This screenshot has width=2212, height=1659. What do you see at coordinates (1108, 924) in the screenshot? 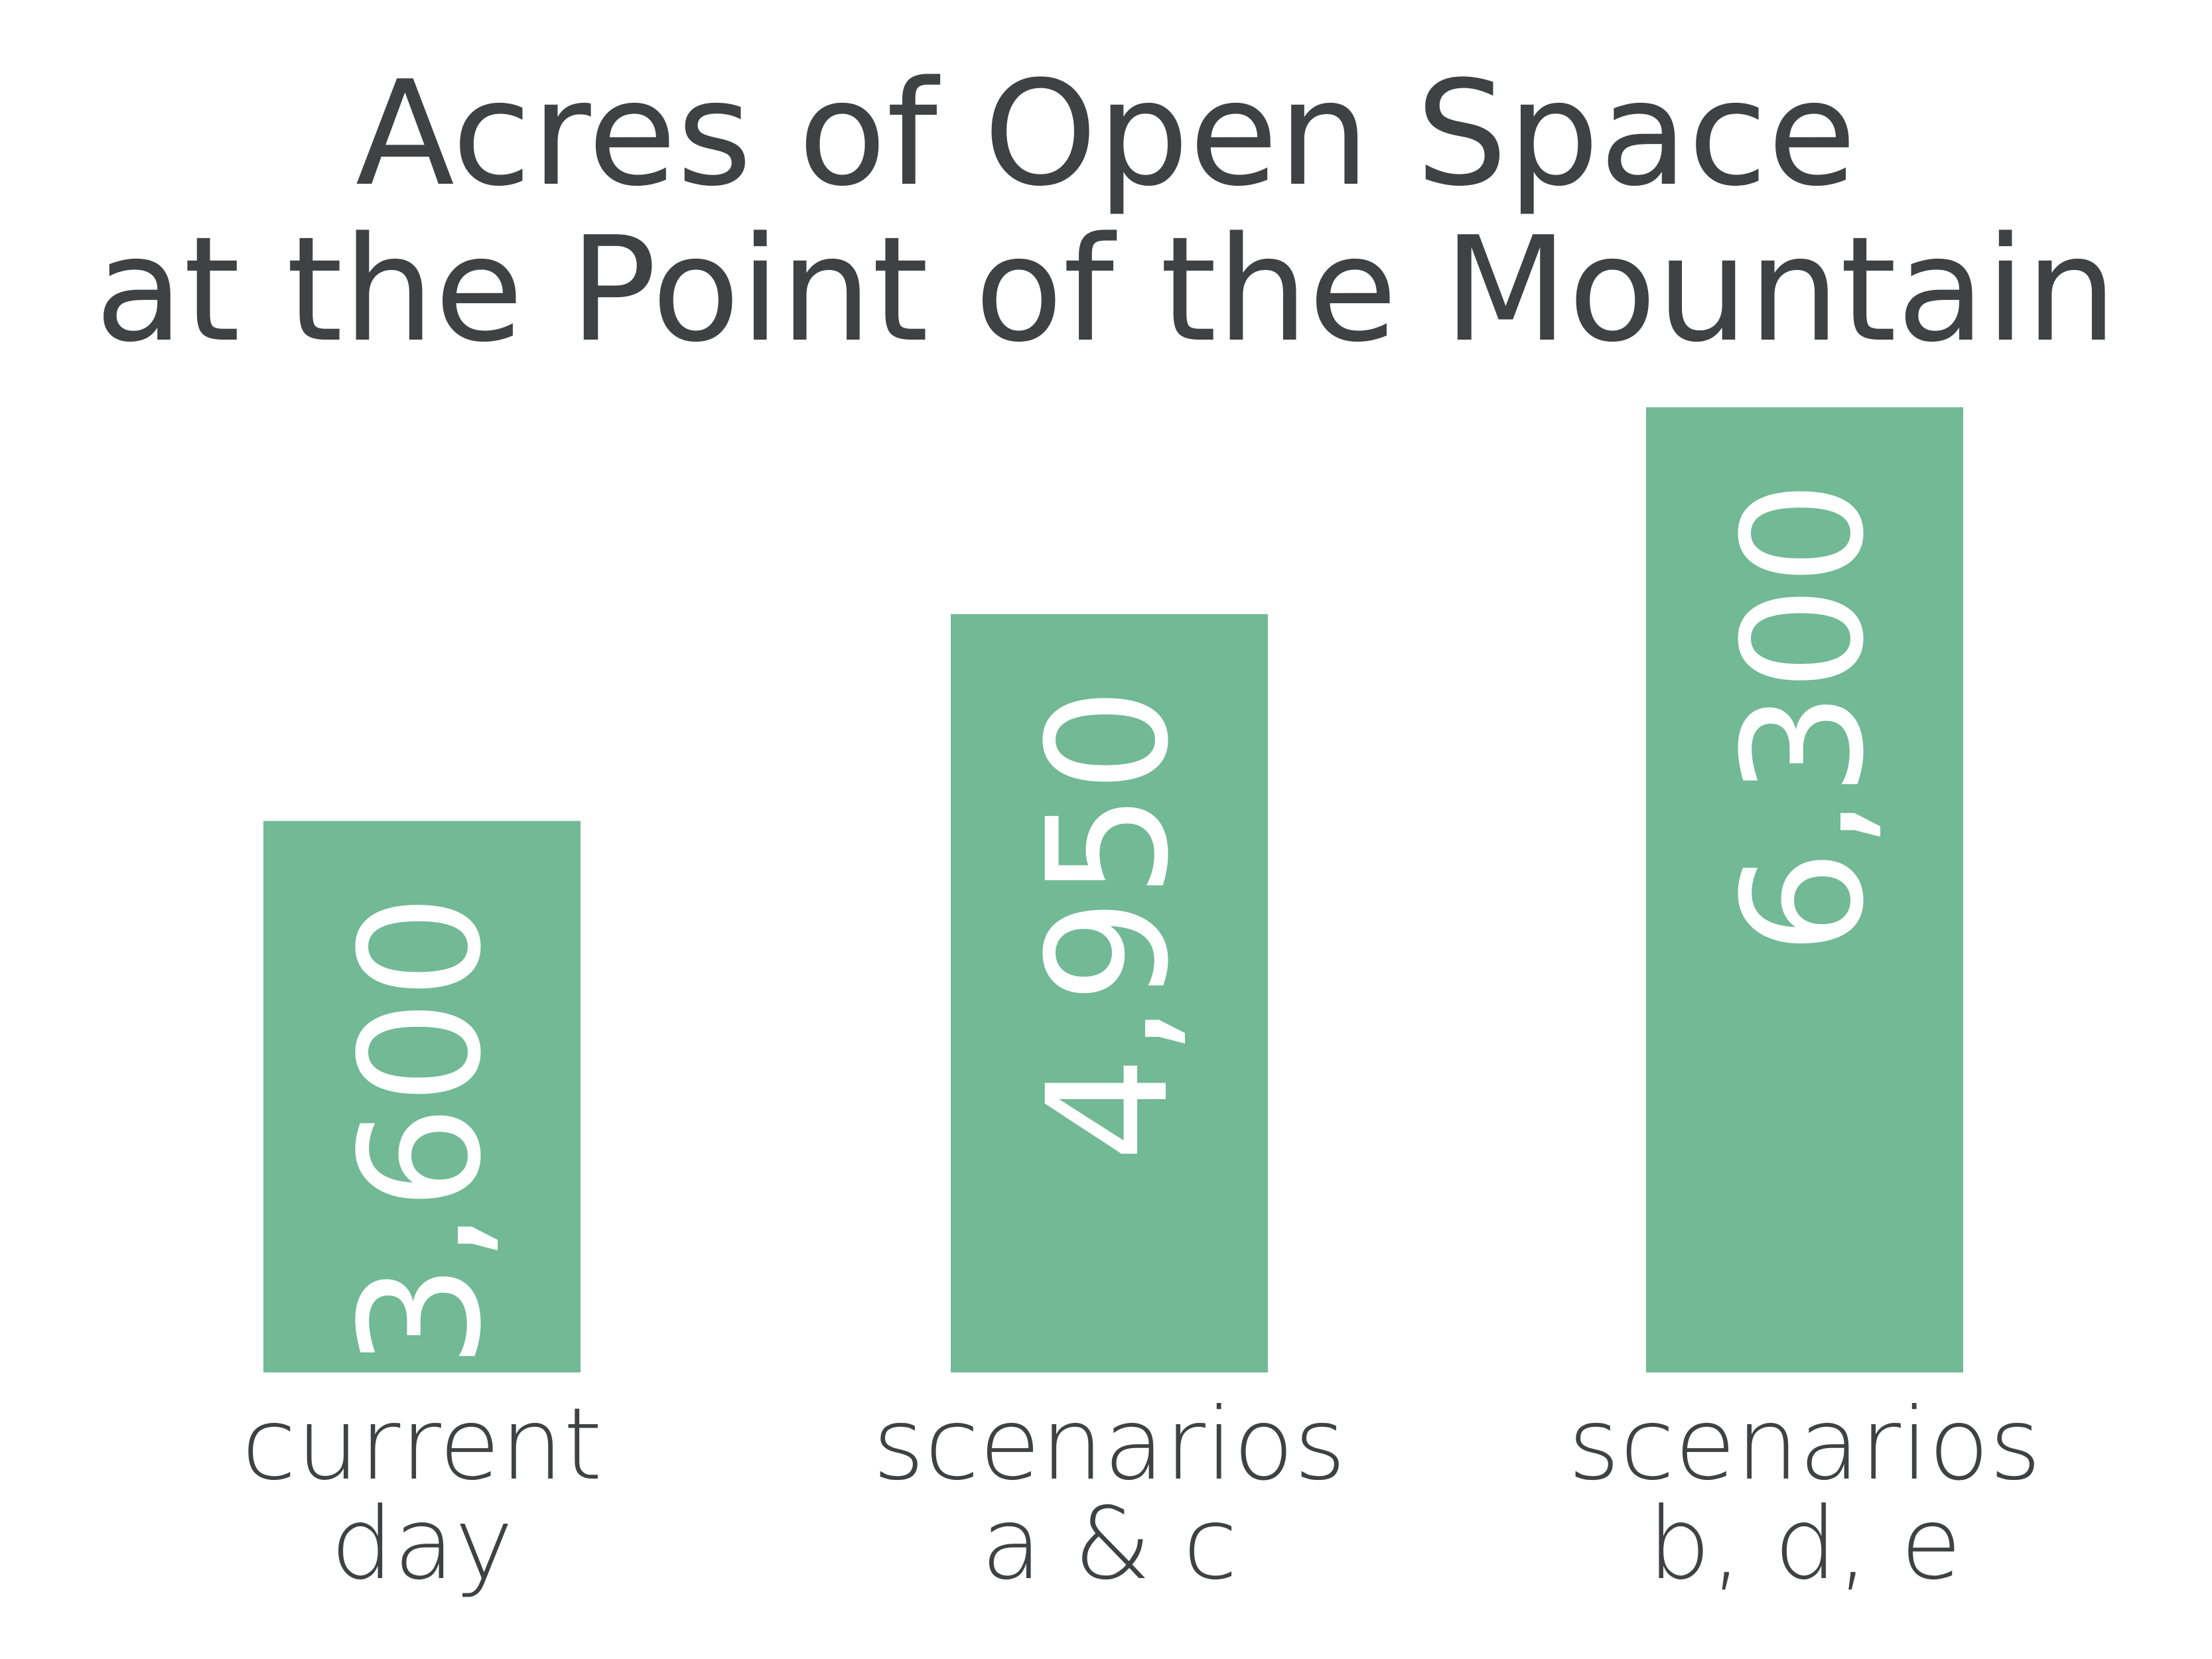
I see `value-label: 4,950` at bounding box center [1108, 924].